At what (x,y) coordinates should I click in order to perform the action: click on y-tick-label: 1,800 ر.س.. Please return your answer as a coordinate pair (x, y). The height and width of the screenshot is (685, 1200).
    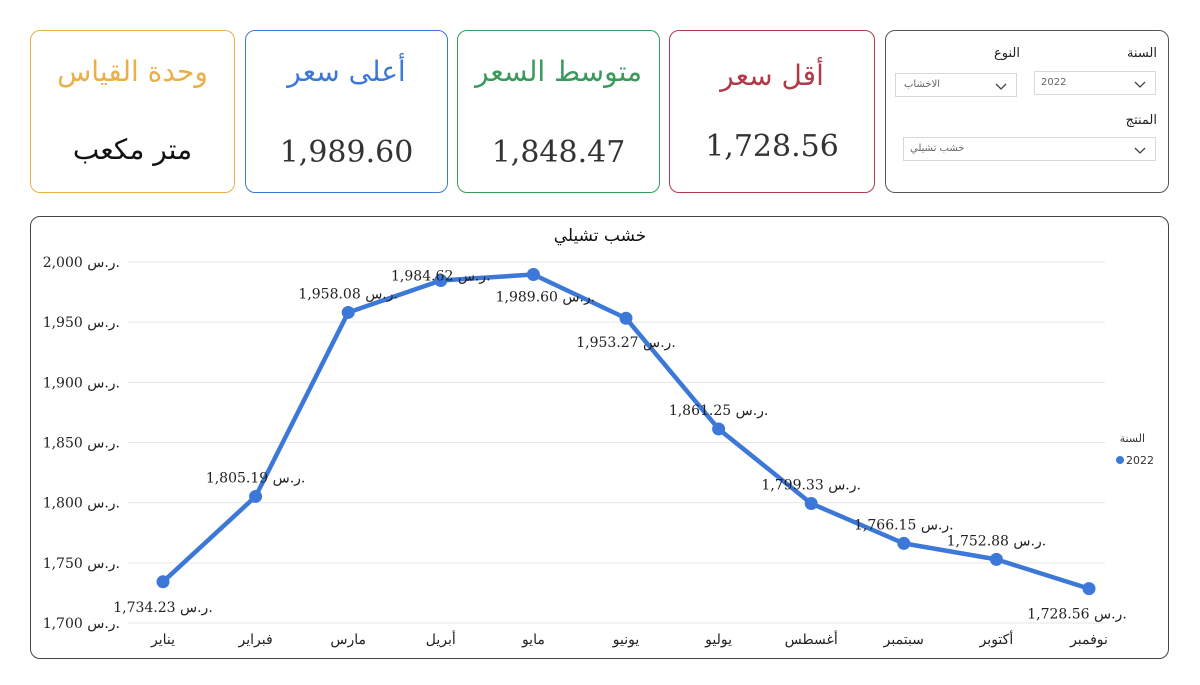
    Looking at the image, I should click on (81, 504).